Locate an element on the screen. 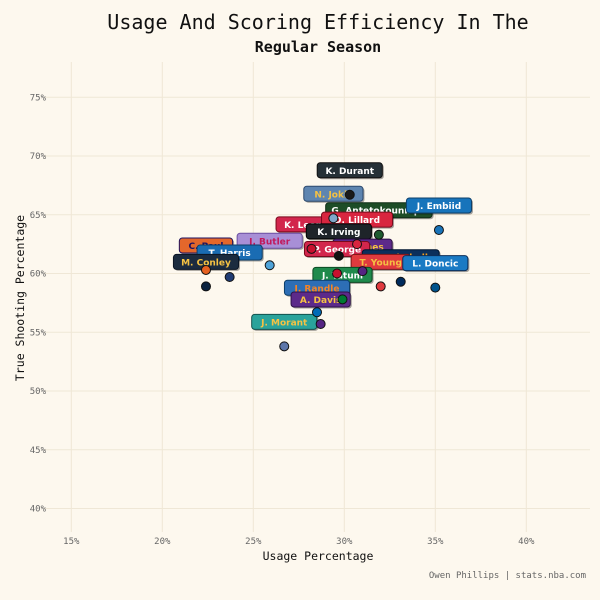 The width and height of the screenshot is (600, 600). y-tick-label: 45% is located at coordinates (38, 451).